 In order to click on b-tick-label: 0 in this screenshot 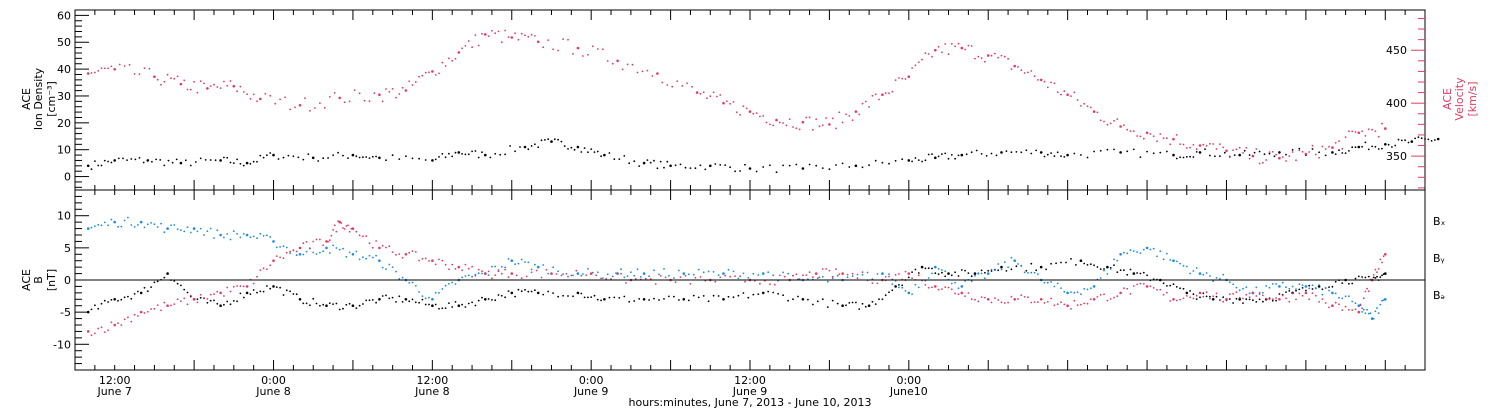, I will do `click(67, 280)`.